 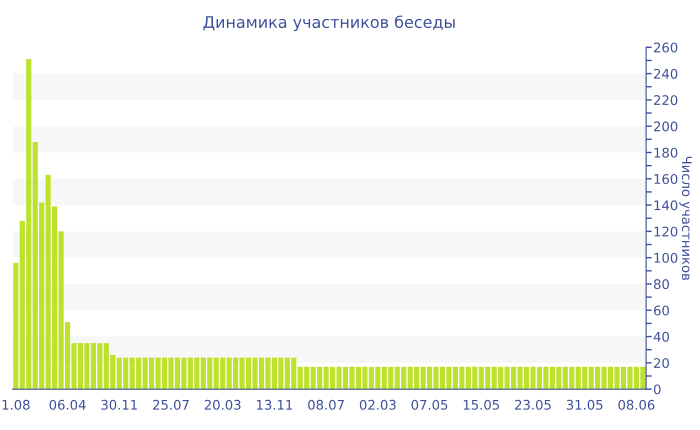 I want to click on y-tick-label: 140, so click(x=666, y=205).